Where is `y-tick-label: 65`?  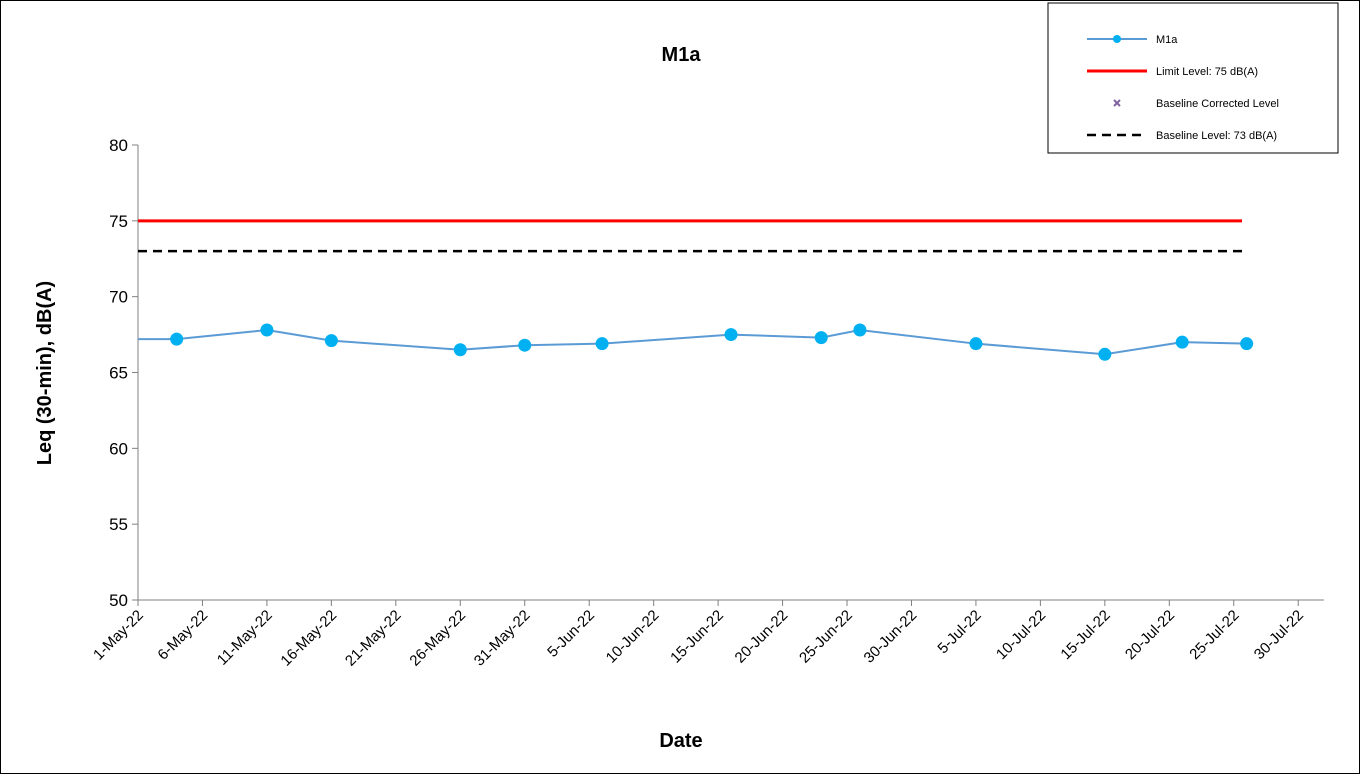 y-tick-label: 65 is located at coordinates (118, 373).